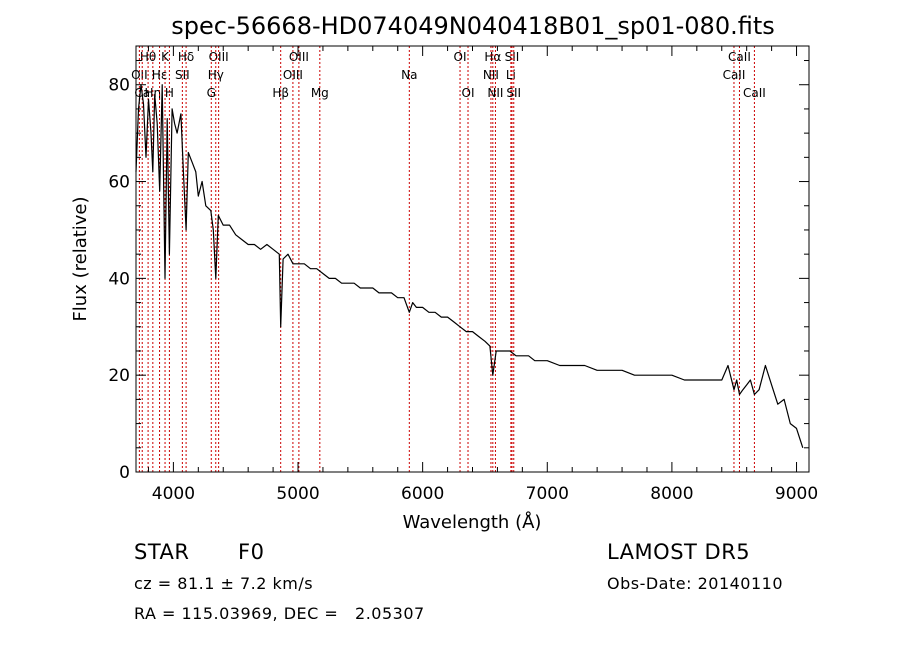 This screenshot has height=649, width=900. What do you see at coordinates (173, 494) in the screenshot?
I see `x-tick-label-0: 4000` at bounding box center [173, 494].